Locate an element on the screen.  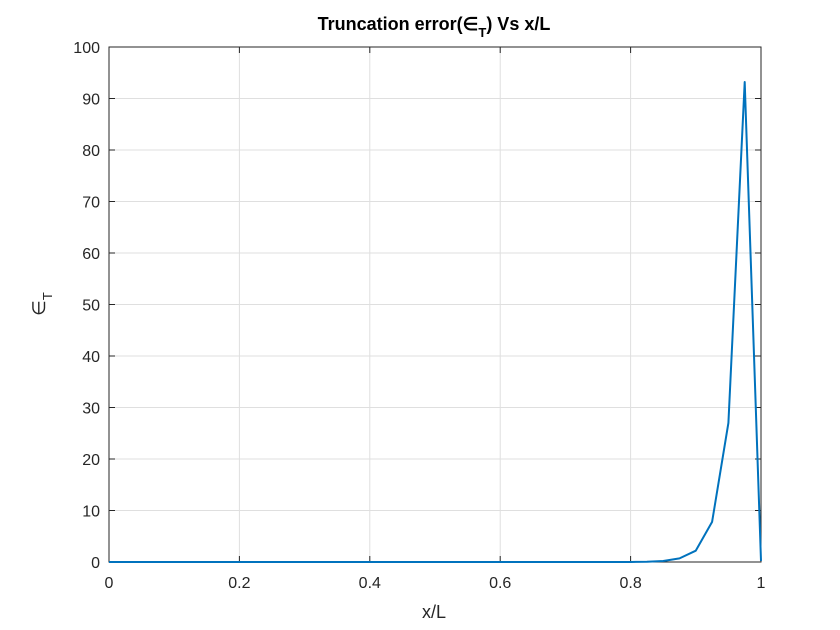
y-axis-label-subscript: T is located at coordinates (47, 296).